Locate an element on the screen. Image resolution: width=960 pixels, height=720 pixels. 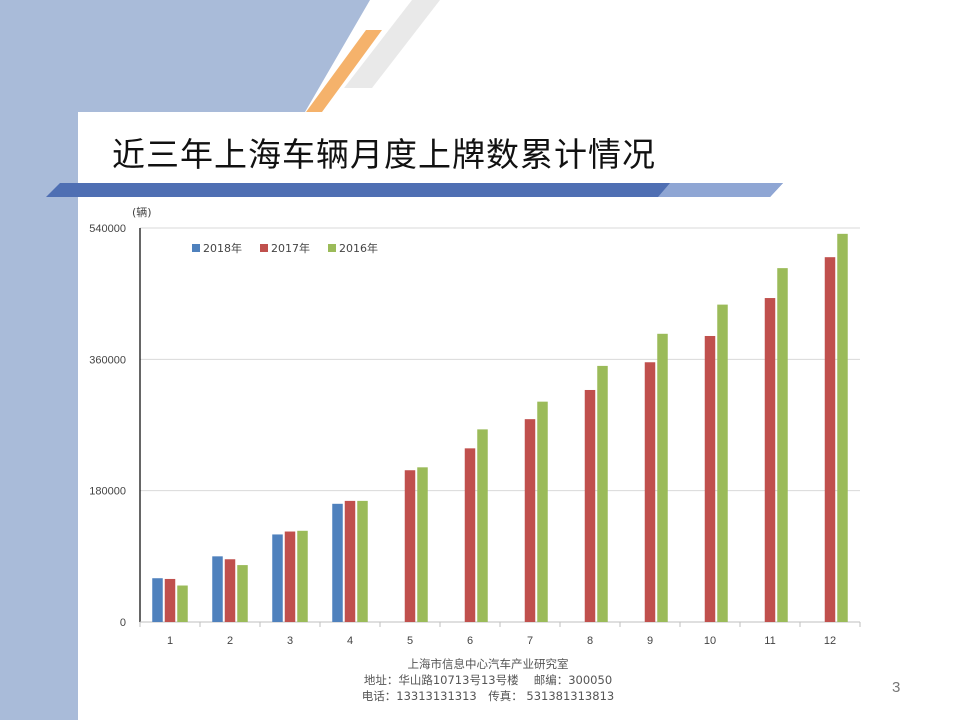
x-tick-label: 4 is located at coordinates (350, 641).